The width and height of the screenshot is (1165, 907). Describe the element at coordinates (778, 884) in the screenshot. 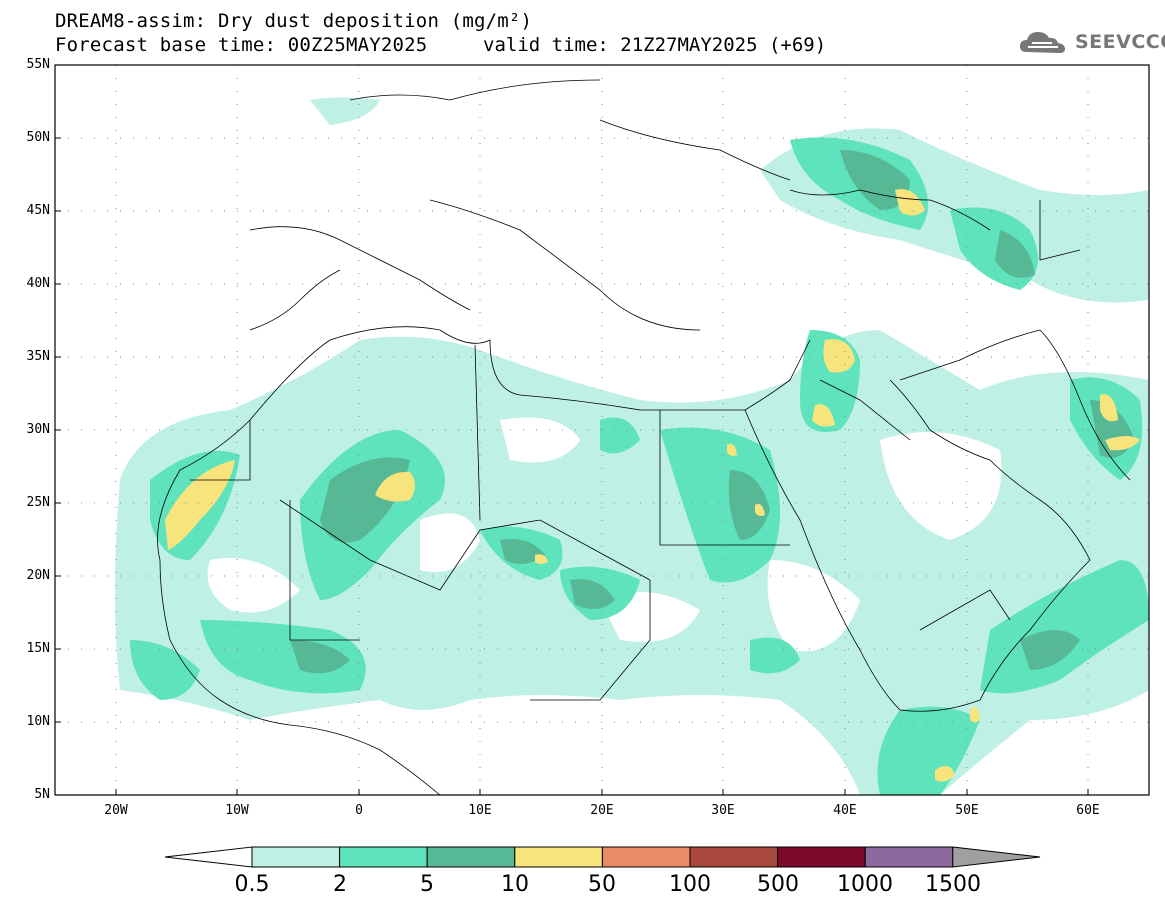

I see `legend-label: 500` at that location.